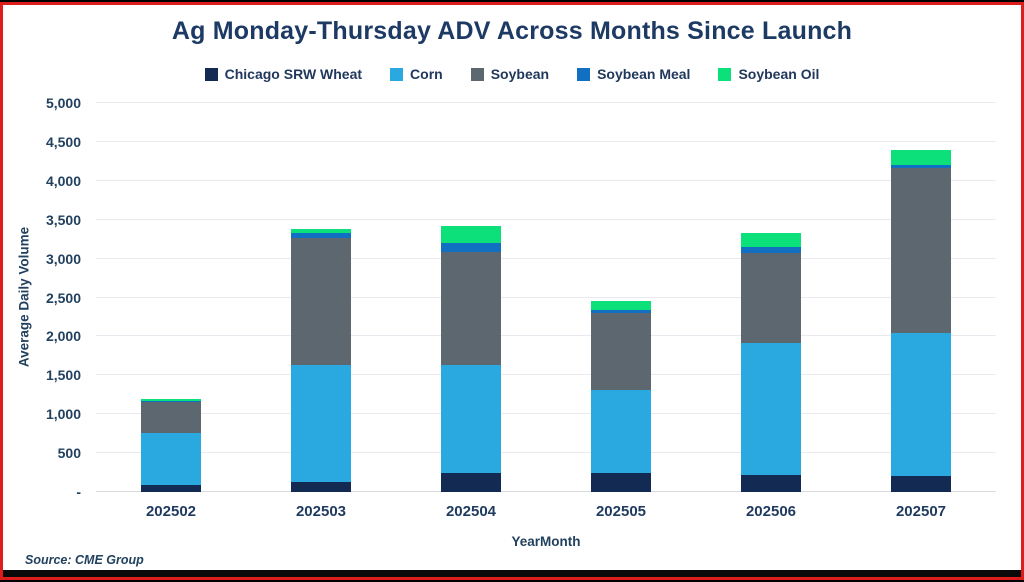  I want to click on legend-swatch-soybean, so click(477, 74).